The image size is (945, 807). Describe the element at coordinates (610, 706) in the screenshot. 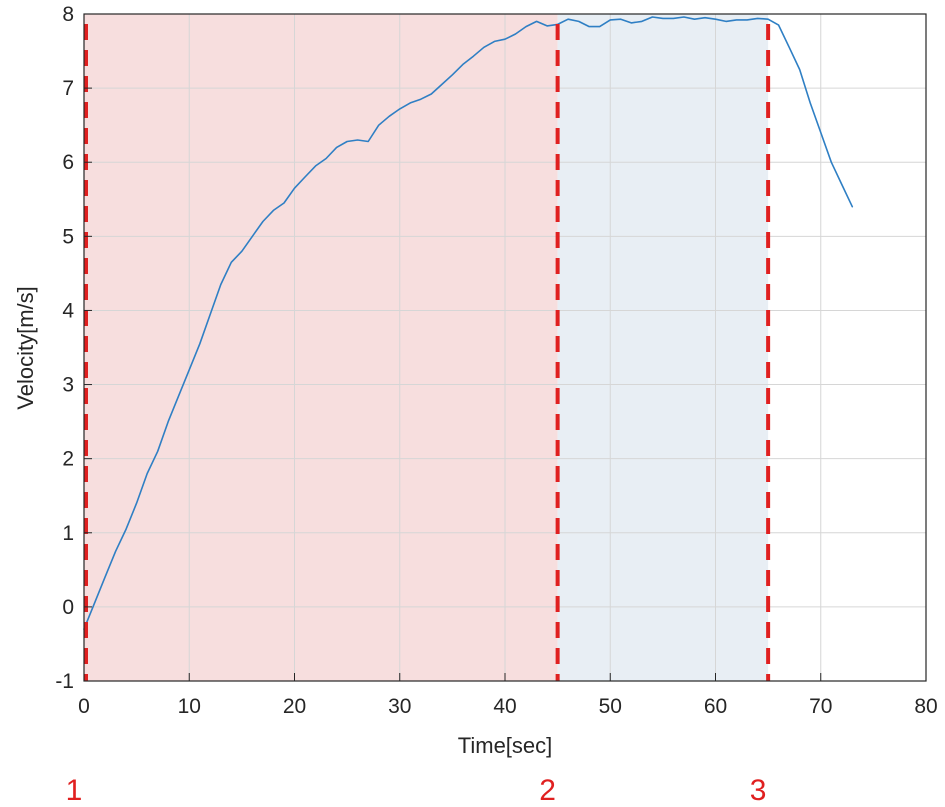

I see `x-tick-label: 50` at that location.